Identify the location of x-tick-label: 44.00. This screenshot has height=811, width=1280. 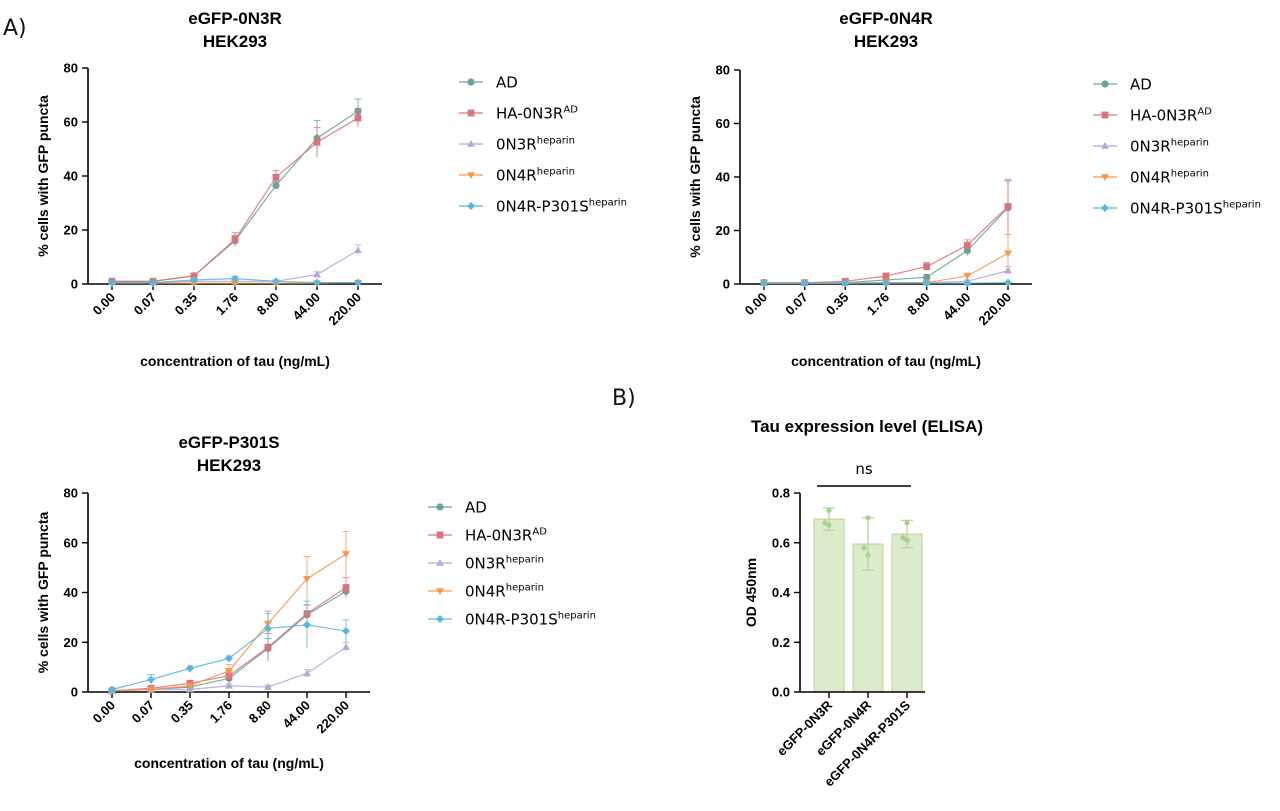
(297, 715).